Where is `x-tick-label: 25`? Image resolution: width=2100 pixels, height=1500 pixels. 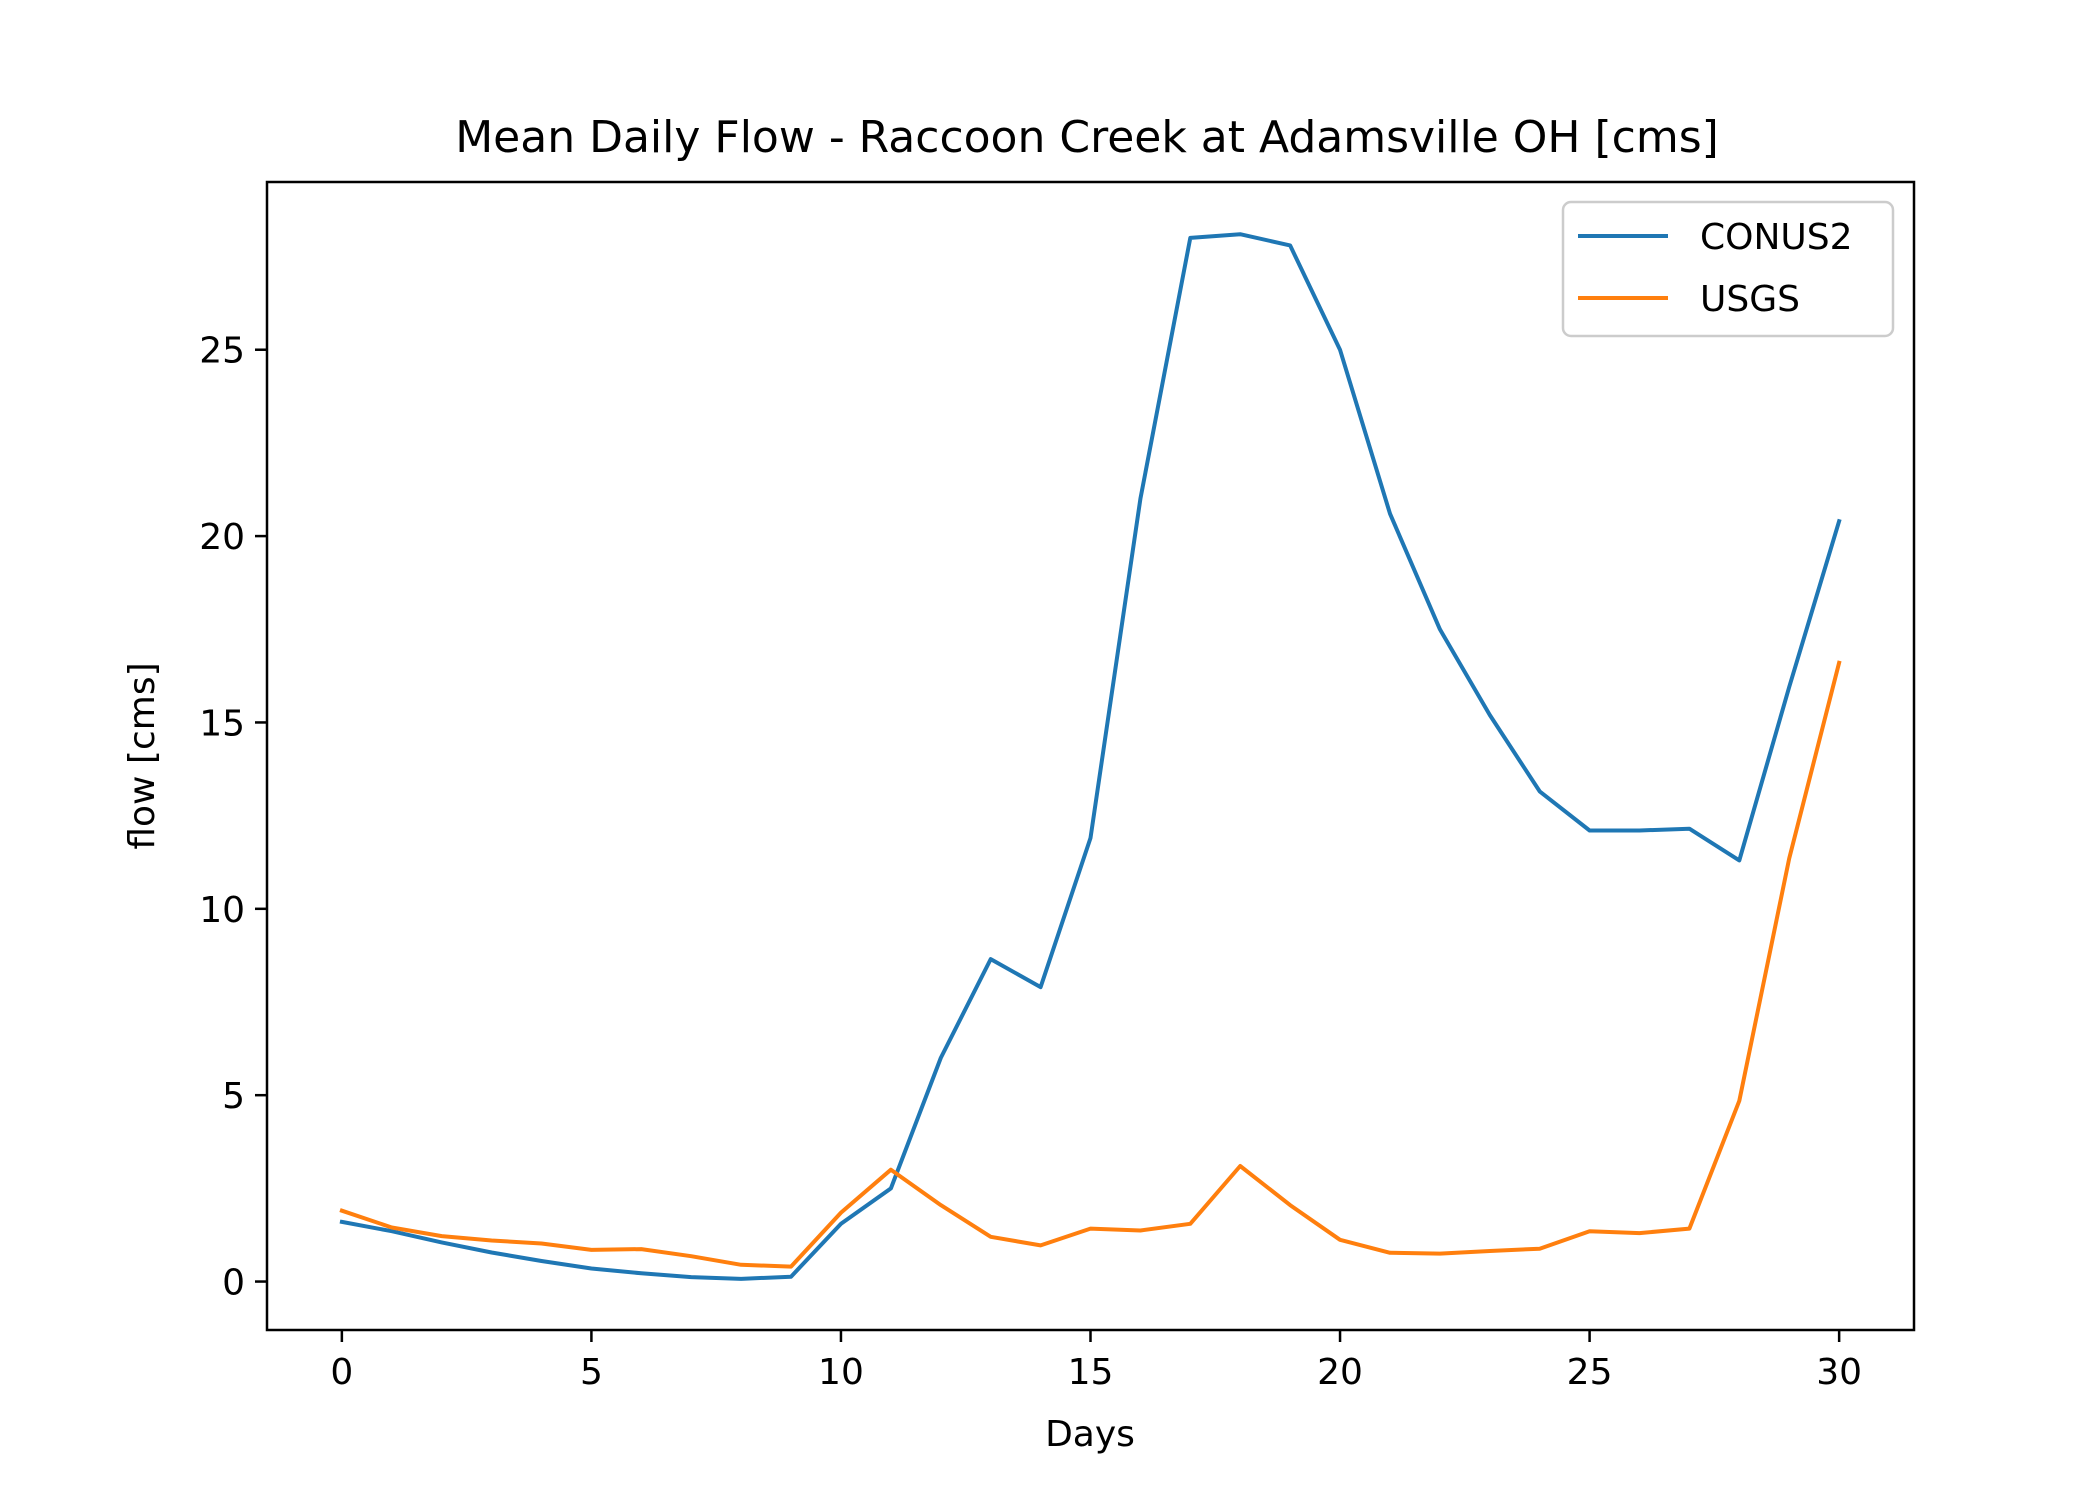 x-tick-label: 25 is located at coordinates (1590, 1372).